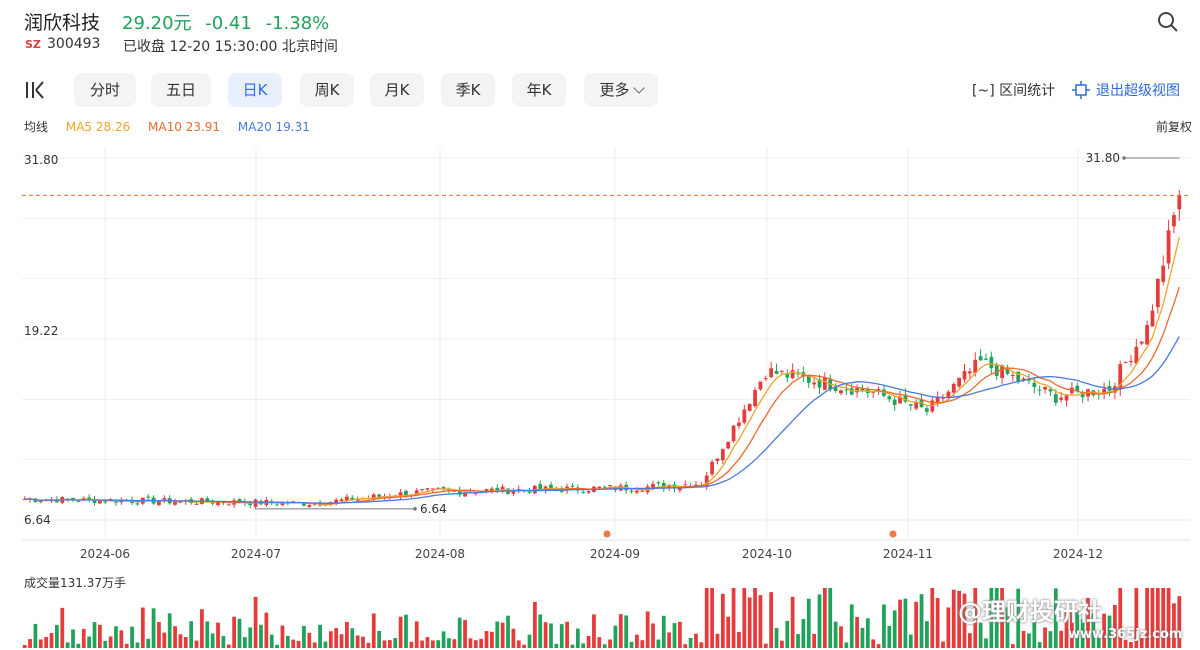  What do you see at coordinates (614, 90) in the screenshot?
I see `tab-more-label: 更多` at bounding box center [614, 90].